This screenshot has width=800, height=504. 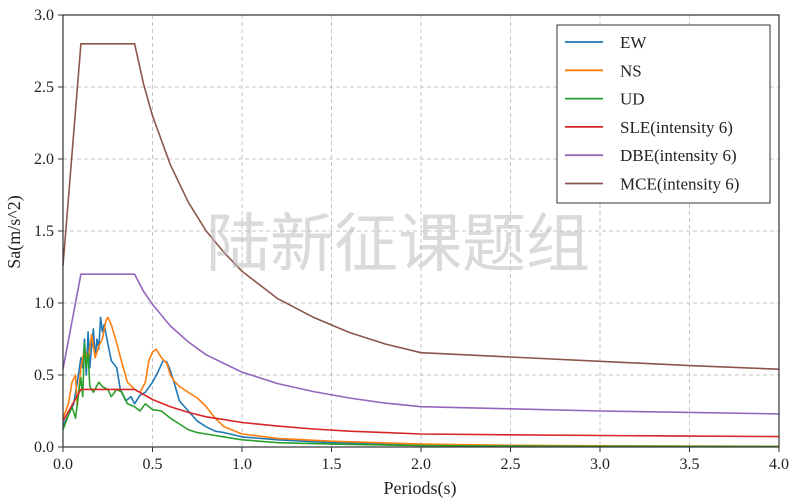 What do you see at coordinates (332, 464) in the screenshot?
I see `x-tick-label: 1.5` at bounding box center [332, 464].